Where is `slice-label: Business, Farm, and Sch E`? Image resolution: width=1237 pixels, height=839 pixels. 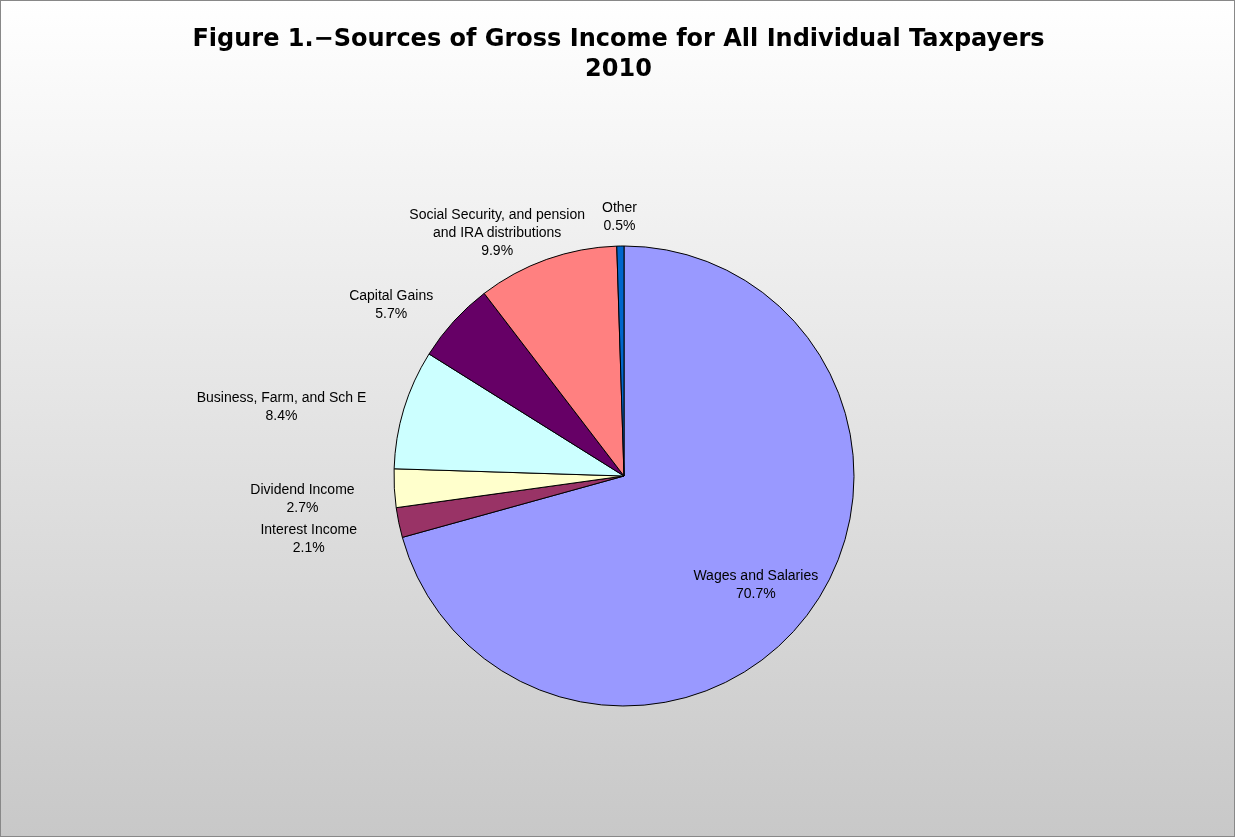
slice-label: Business, Farm, and Sch E is located at coordinates (281, 397).